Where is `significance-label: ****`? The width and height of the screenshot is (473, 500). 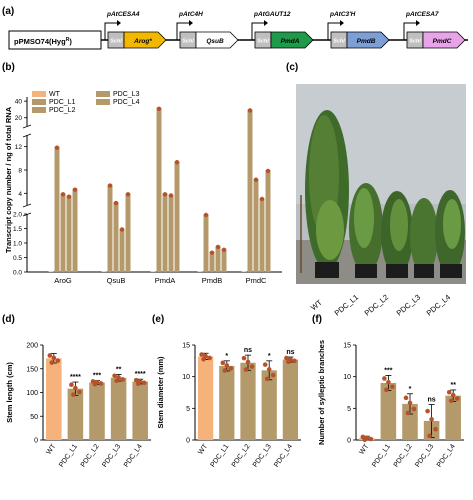 significance-label: **** is located at coordinates (140, 374).